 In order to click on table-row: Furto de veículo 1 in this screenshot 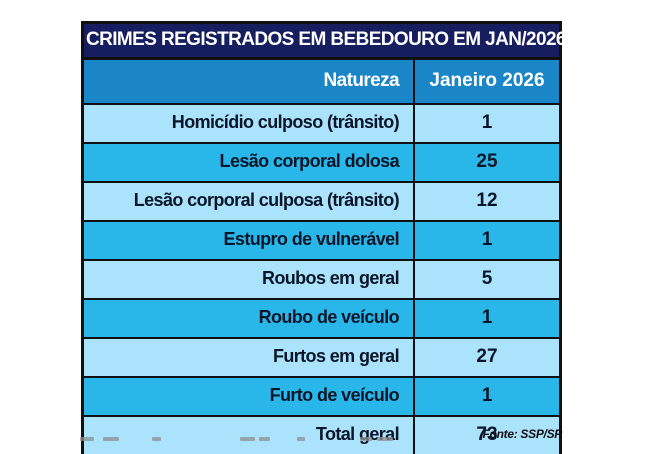, I will do `click(321, 397)`.